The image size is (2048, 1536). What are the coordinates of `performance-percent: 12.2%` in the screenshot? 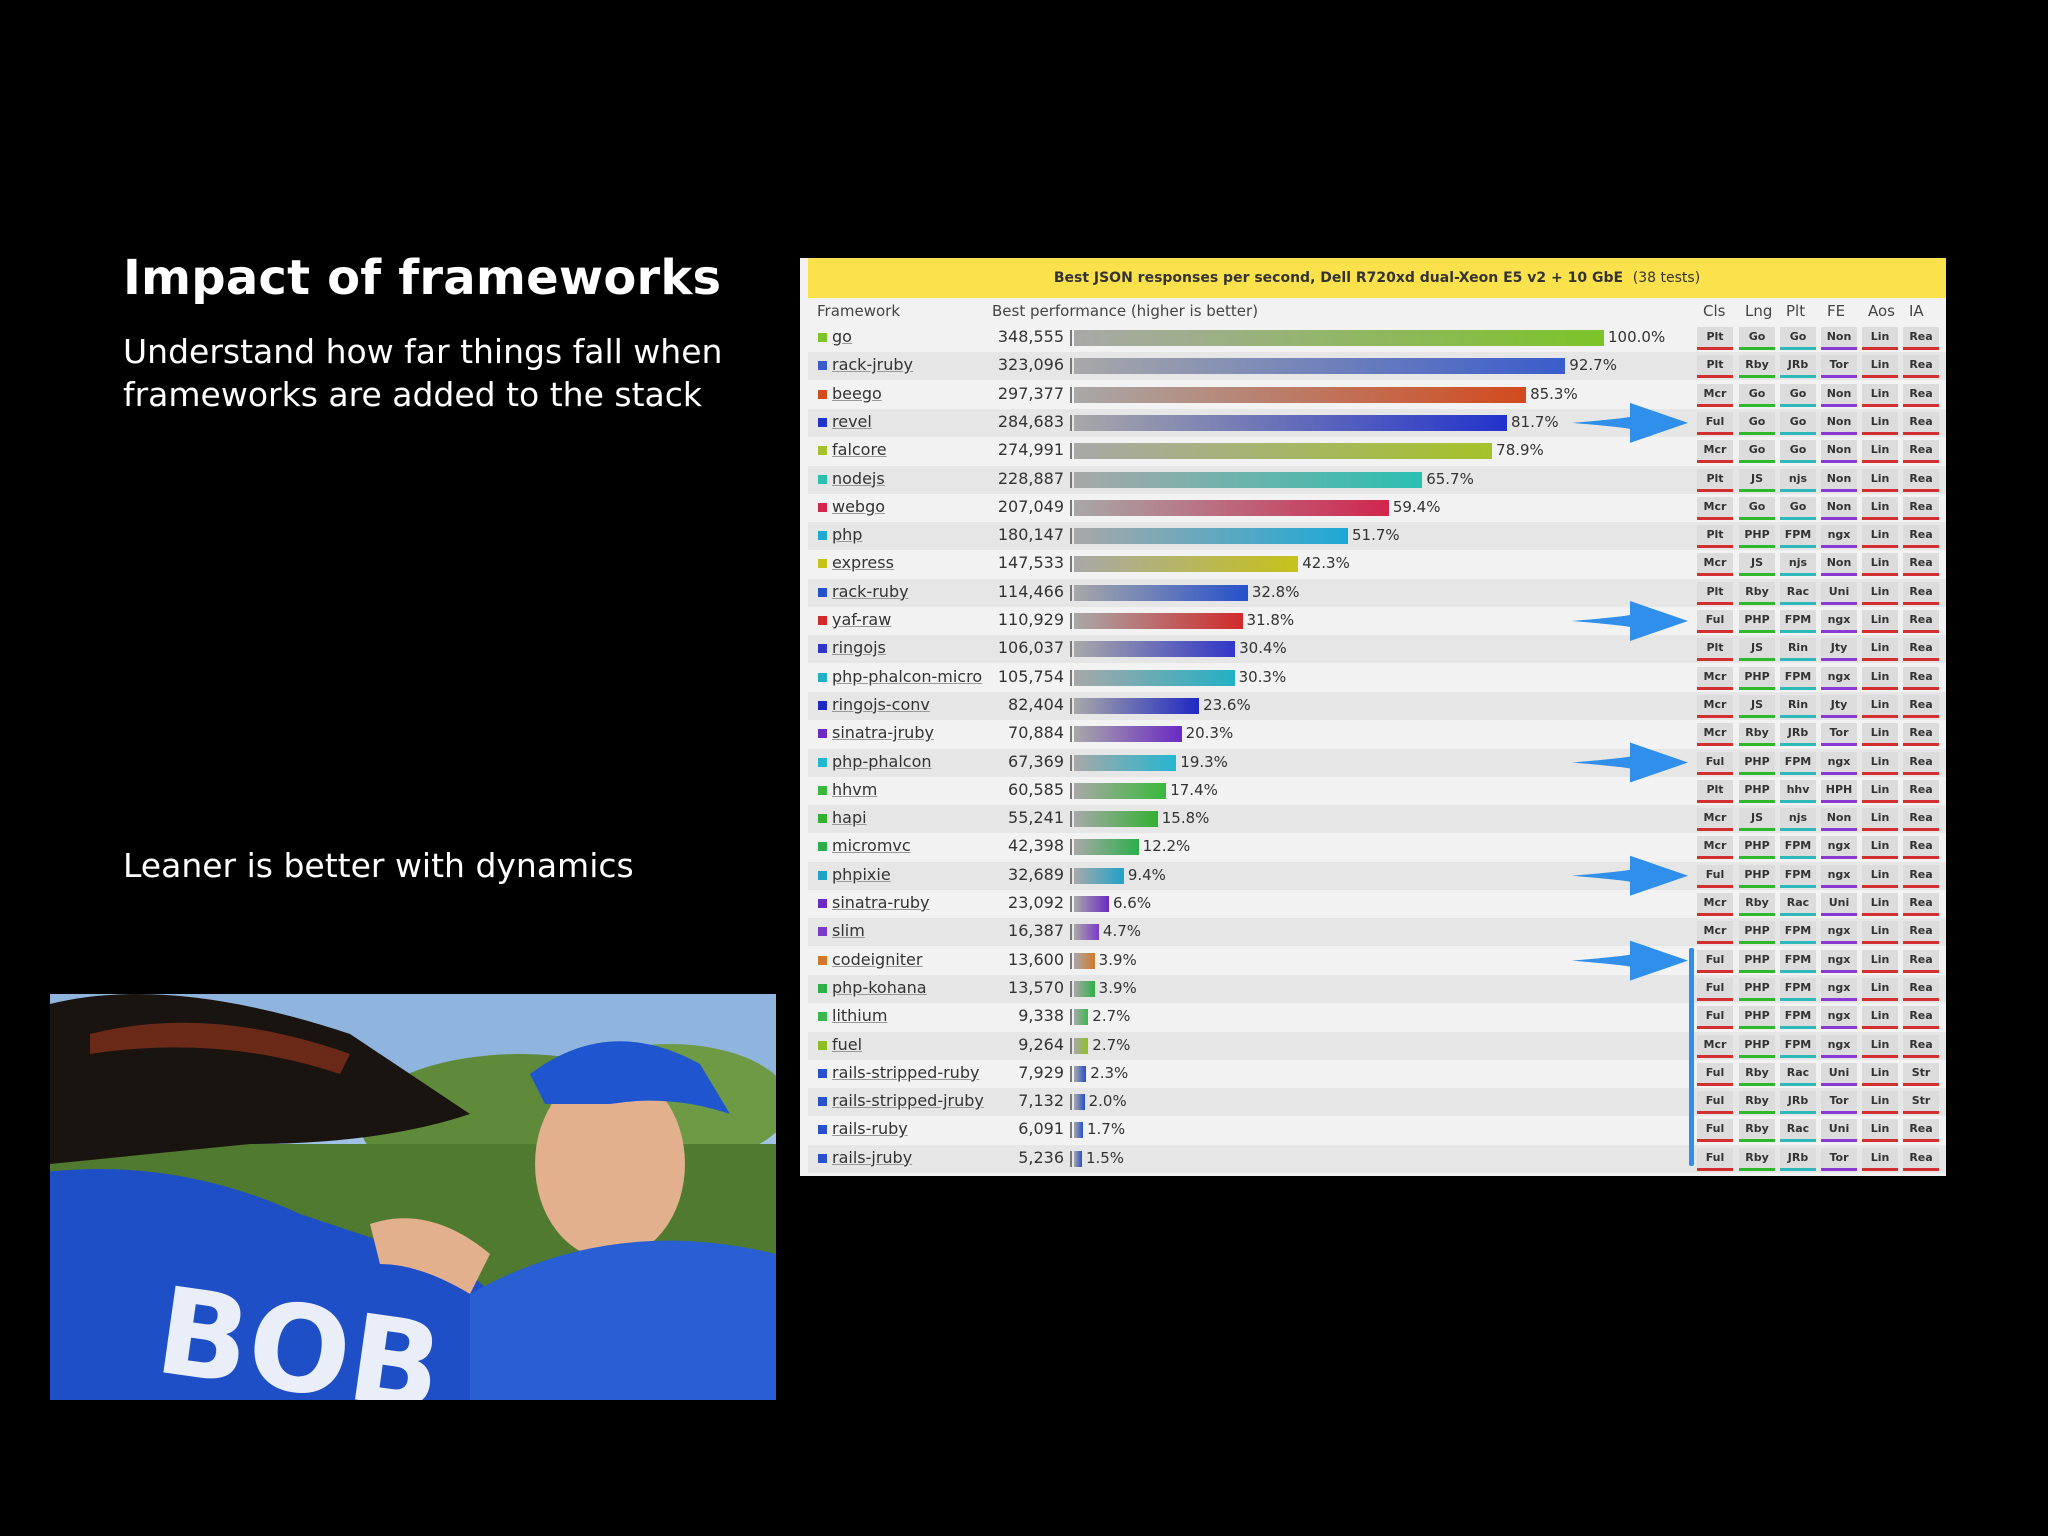 It's located at (1166, 846).